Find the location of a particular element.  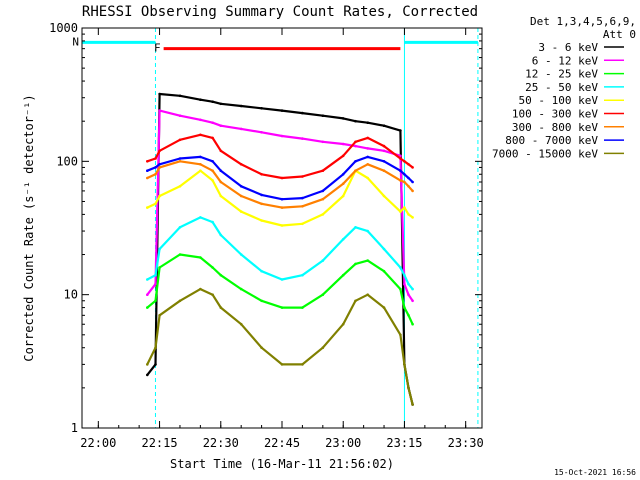

legend-label-5: 100 - 300 keV is located at coordinates (555, 114).